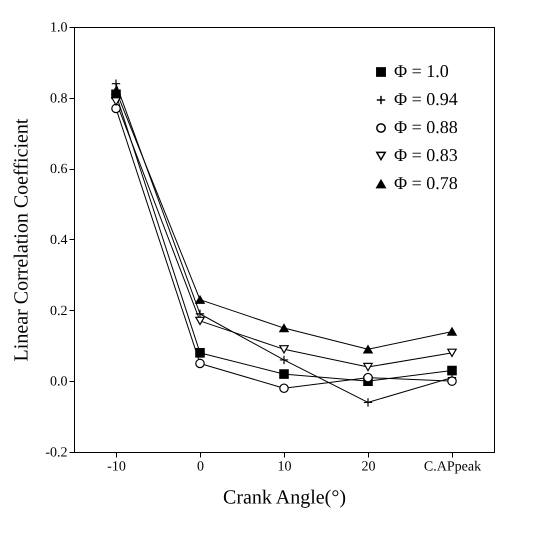 The height and width of the screenshot is (540, 540). What do you see at coordinates (421, 71) in the screenshot?
I see `legend-label: Φ = 1.0` at bounding box center [421, 71].